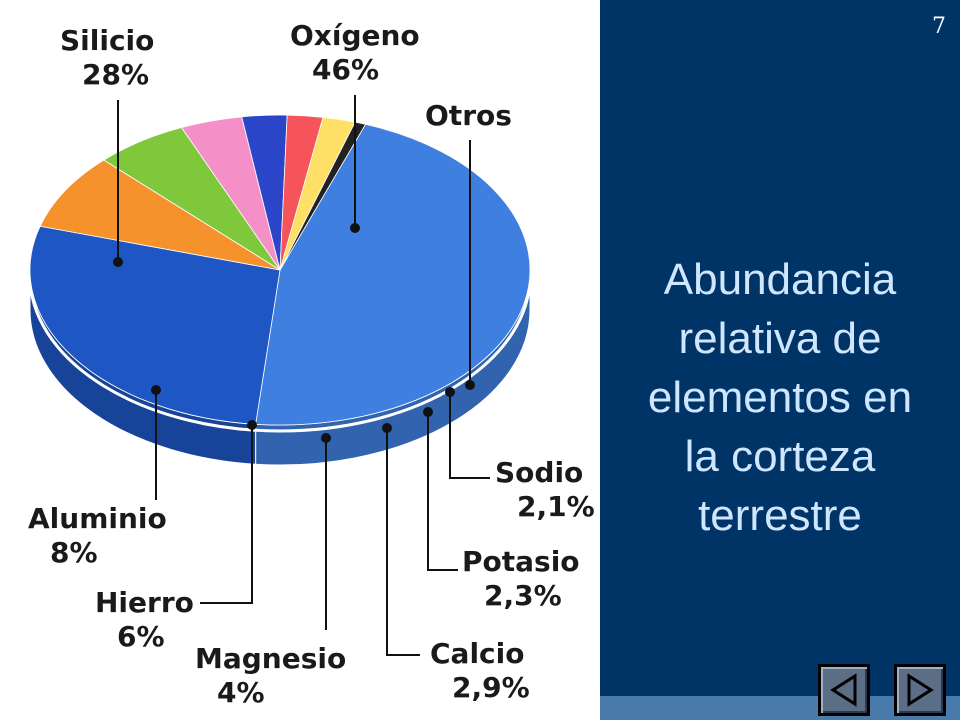  I want to click on slice-value-aluminio: 8%, so click(74, 552).